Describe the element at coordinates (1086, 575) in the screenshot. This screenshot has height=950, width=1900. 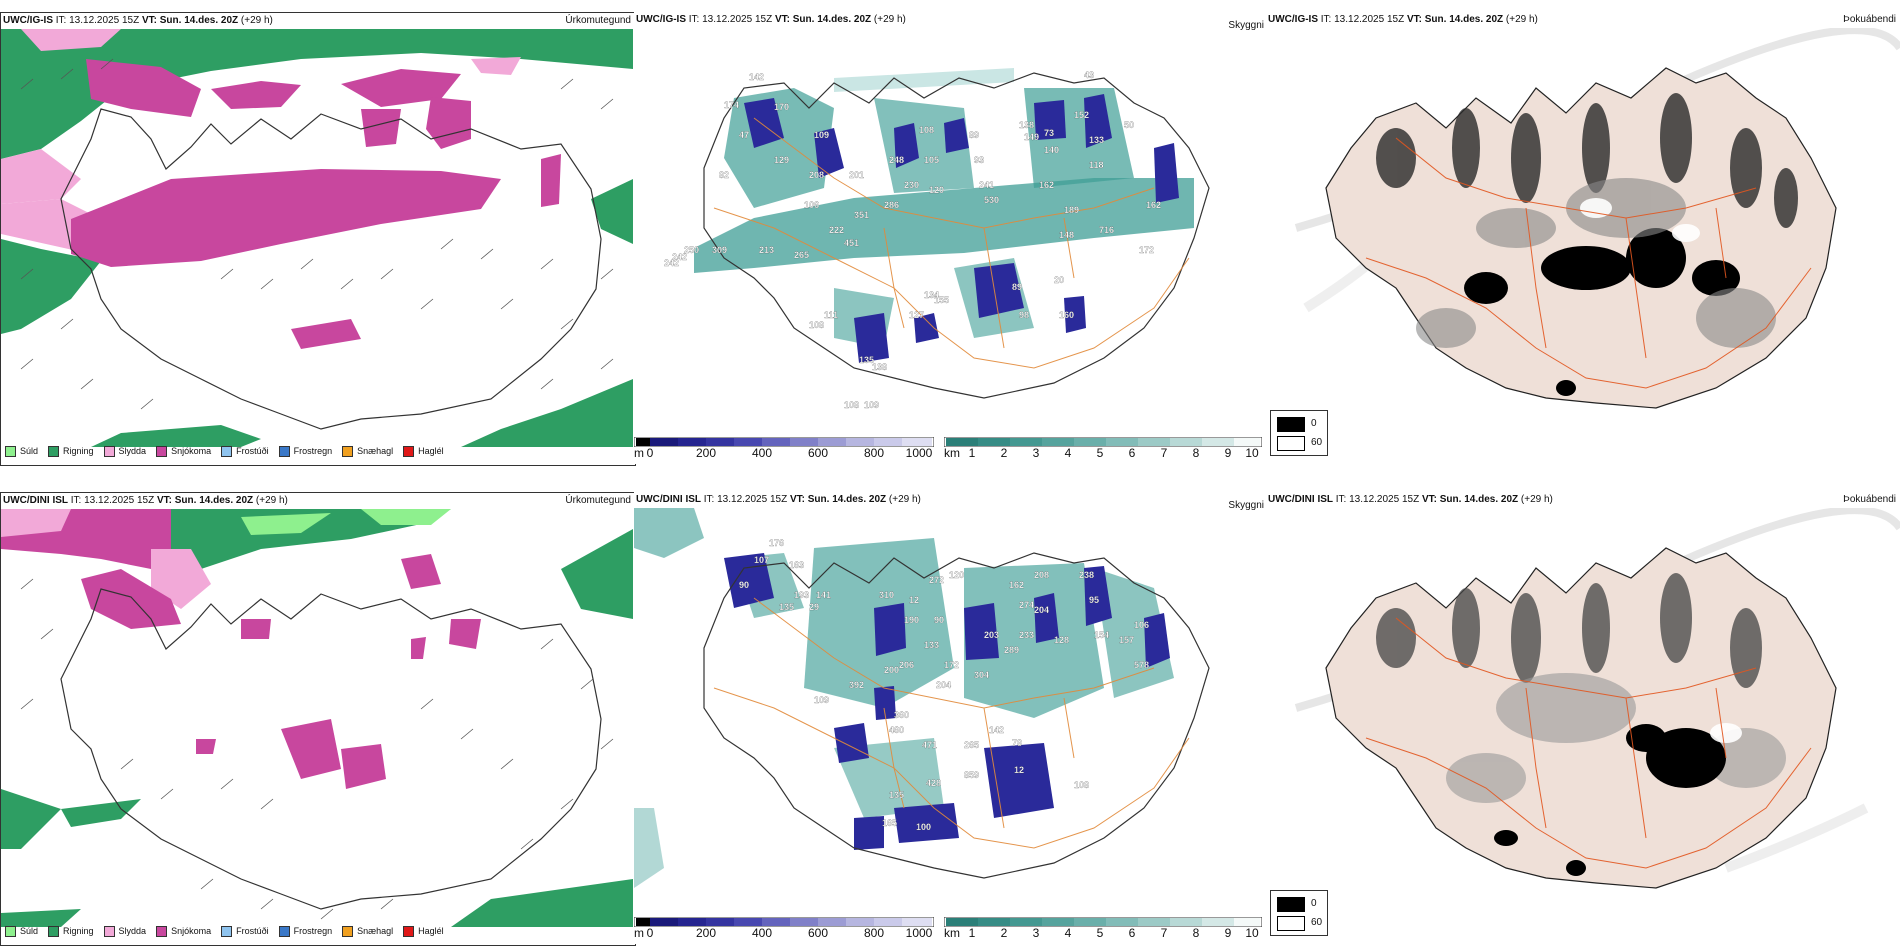
I see `svg-text: 238` at that location.